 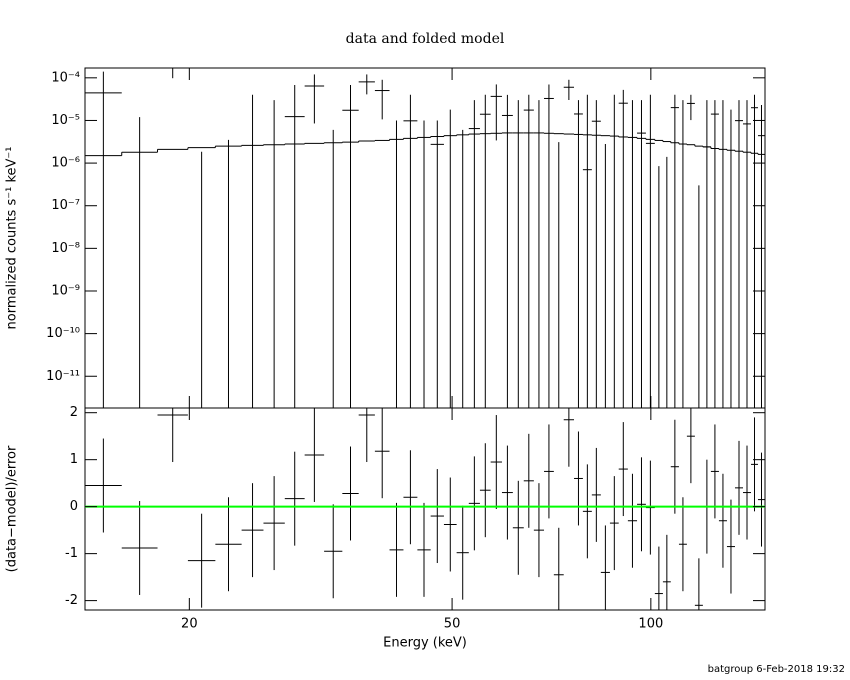 What do you see at coordinates (65, 205) in the screenshot?
I see `y-tick-label: 10⁻⁷` at bounding box center [65, 205].